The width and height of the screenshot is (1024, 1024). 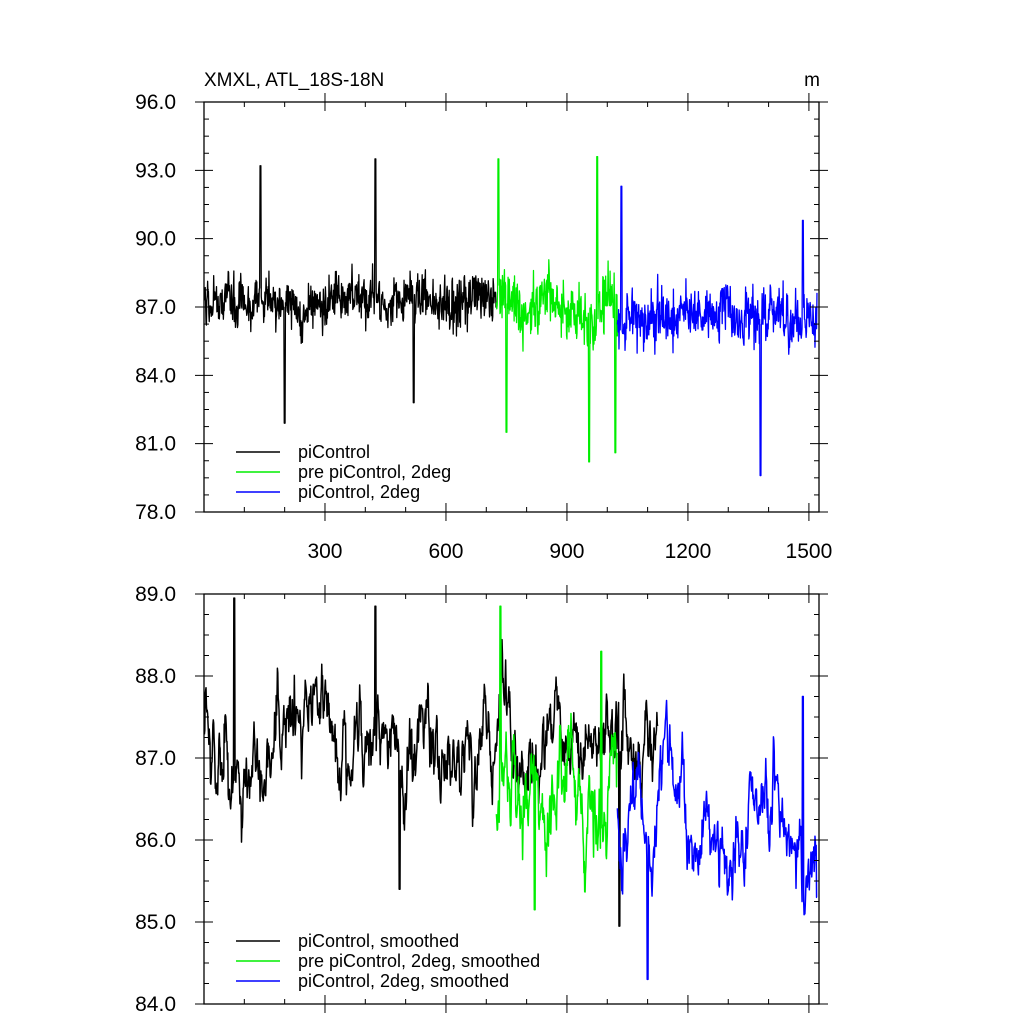 What do you see at coordinates (155, 239) in the screenshot?
I see `y-tick-label: 90.0` at bounding box center [155, 239].